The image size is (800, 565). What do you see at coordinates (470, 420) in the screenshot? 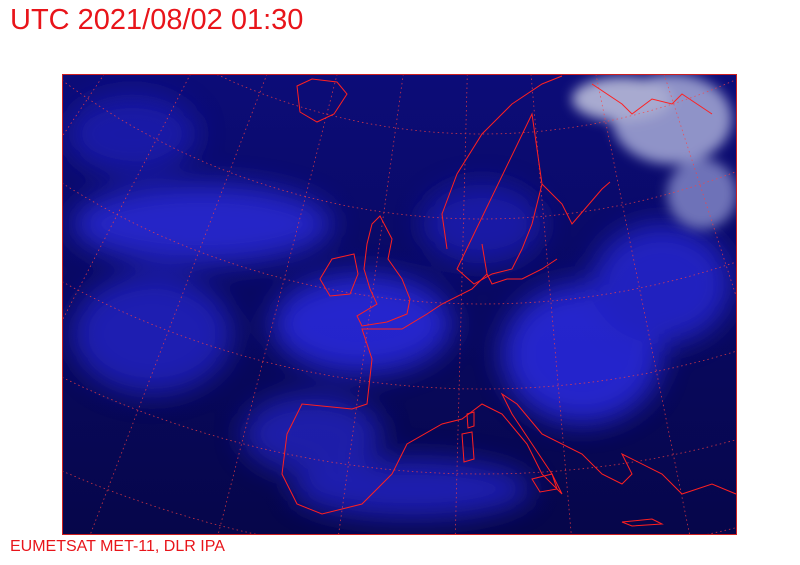
I see `coast-corsica` at bounding box center [470, 420].